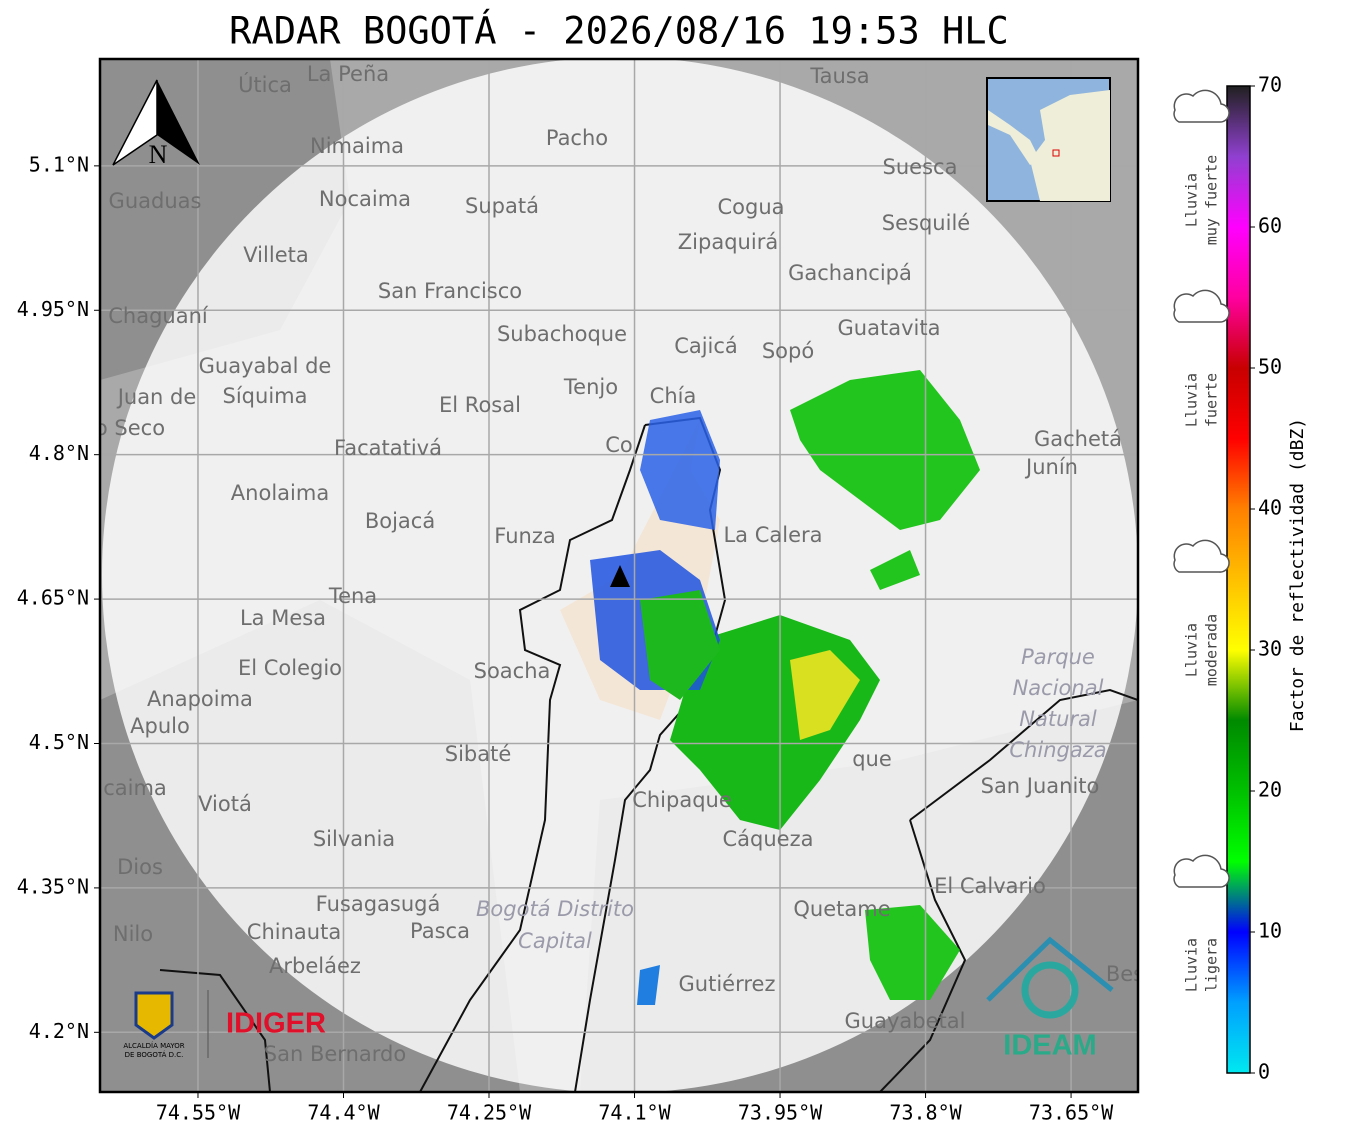 This screenshot has width=1349, height=1139. Describe the element at coordinates (1212, 200) in the screenshot. I see `rain-level-label: muy fuerte` at that location.